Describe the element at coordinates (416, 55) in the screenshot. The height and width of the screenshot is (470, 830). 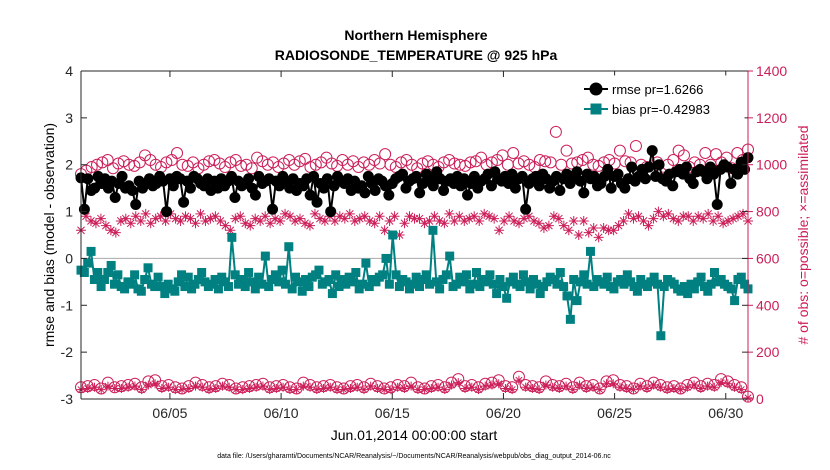
I see `chart-subtitle: RADIOSONDE_TEMPERATURE @ 925 hPa` at that location.